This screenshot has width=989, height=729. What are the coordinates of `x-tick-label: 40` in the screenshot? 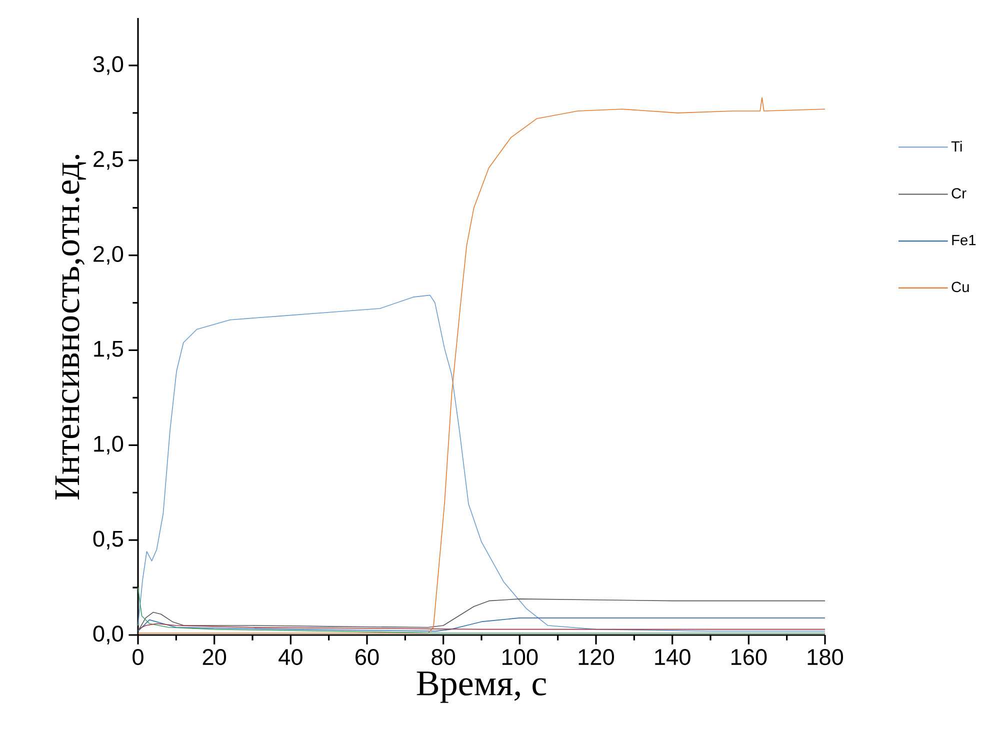 It's located at (290, 657).